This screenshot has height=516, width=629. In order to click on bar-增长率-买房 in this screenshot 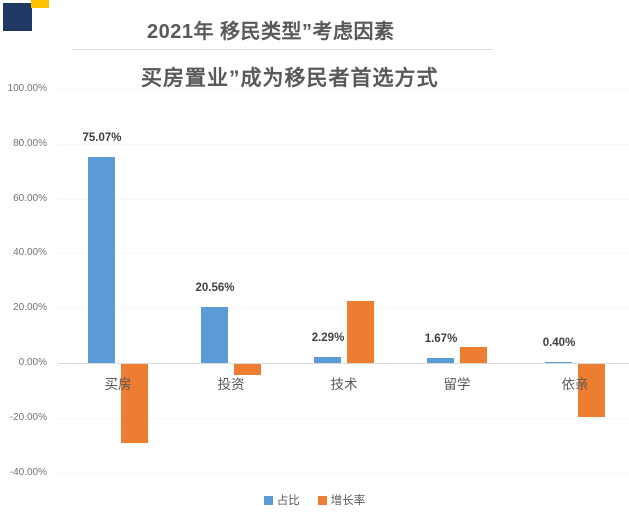, I will do `click(134, 403)`.